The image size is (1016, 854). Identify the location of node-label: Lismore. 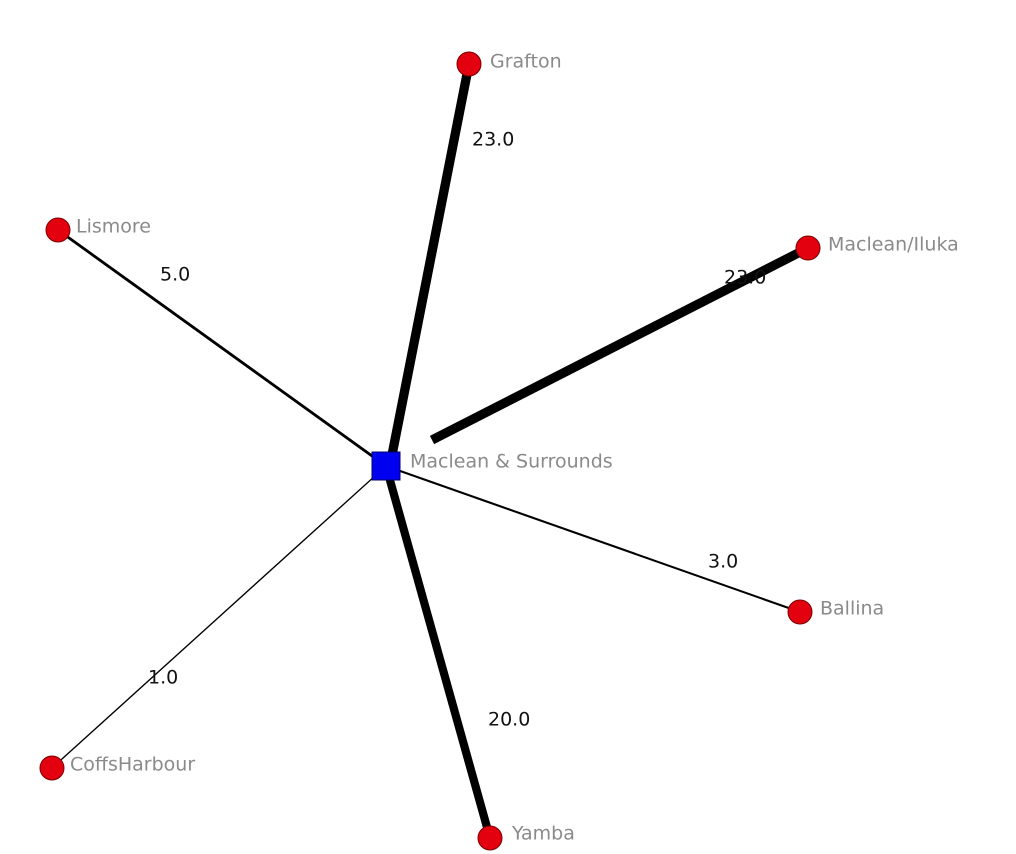
(113, 227).